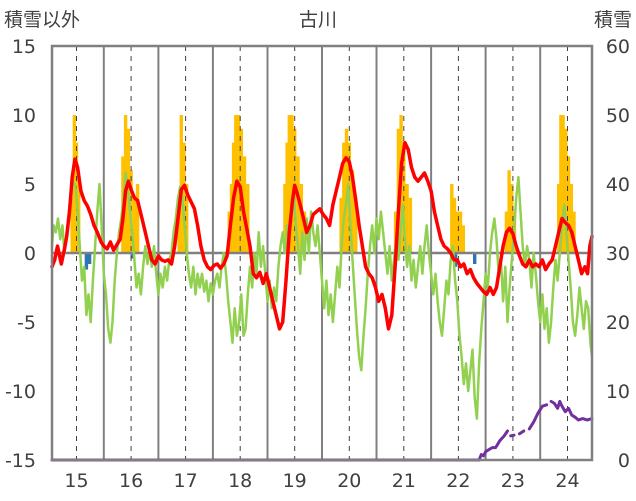  I want to click on left-ytick-label-4: -5, so click(26, 323).